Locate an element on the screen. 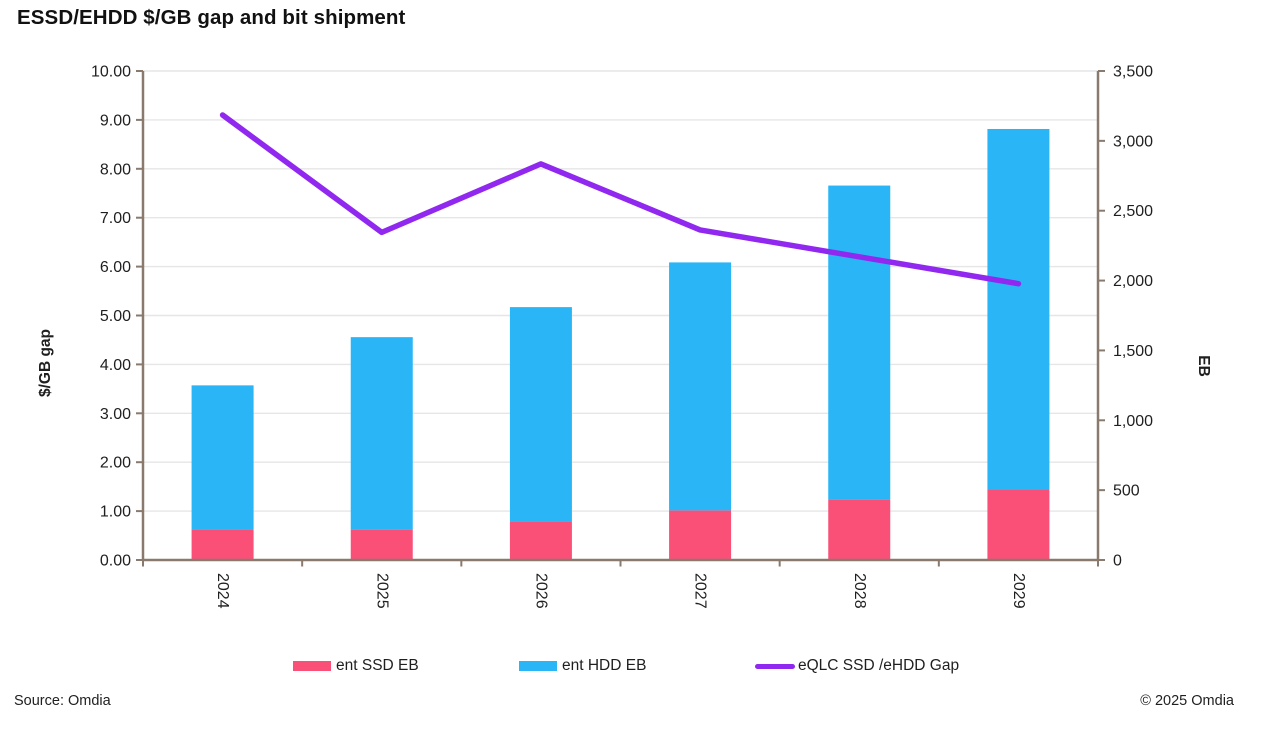  left-tick-label: 5.00 is located at coordinates (115, 316).